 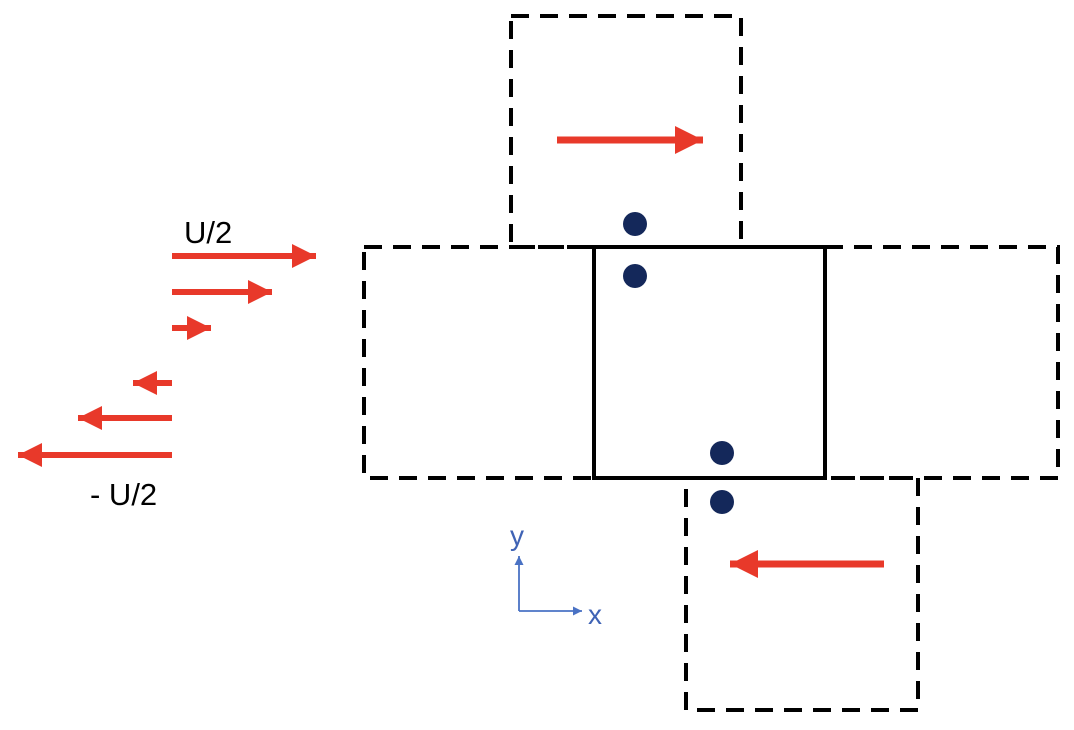 I want to click on top-image-cell, so click(x=626, y=131).